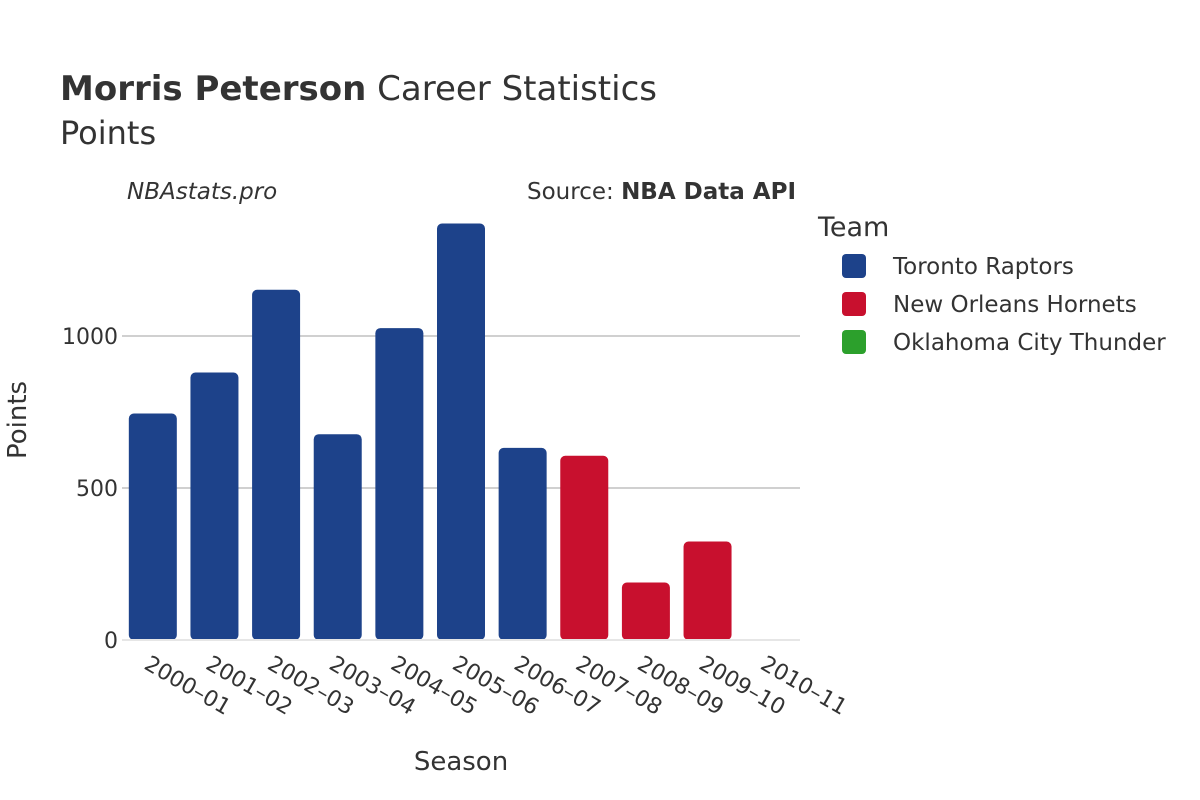 This screenshot has width=1200, height=800. Describe the element at coordinates (983, 267) in the screenshot. I see `legend-item-label: Toronto Raptors` at that location.